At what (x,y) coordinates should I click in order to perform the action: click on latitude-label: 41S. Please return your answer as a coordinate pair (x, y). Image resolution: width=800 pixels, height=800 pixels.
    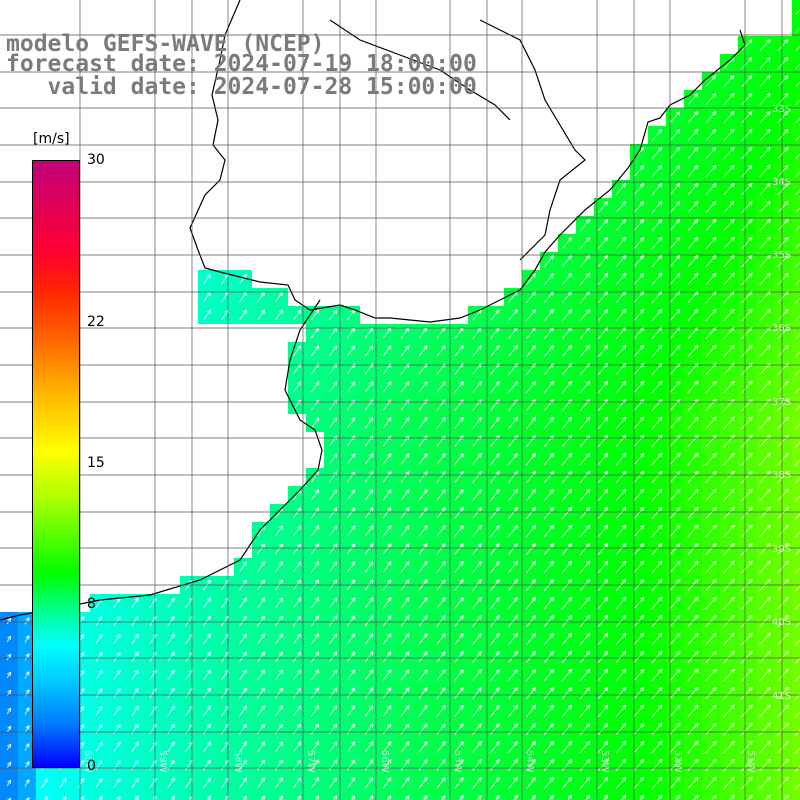
    Looking at the image, I should click on (781, 696).